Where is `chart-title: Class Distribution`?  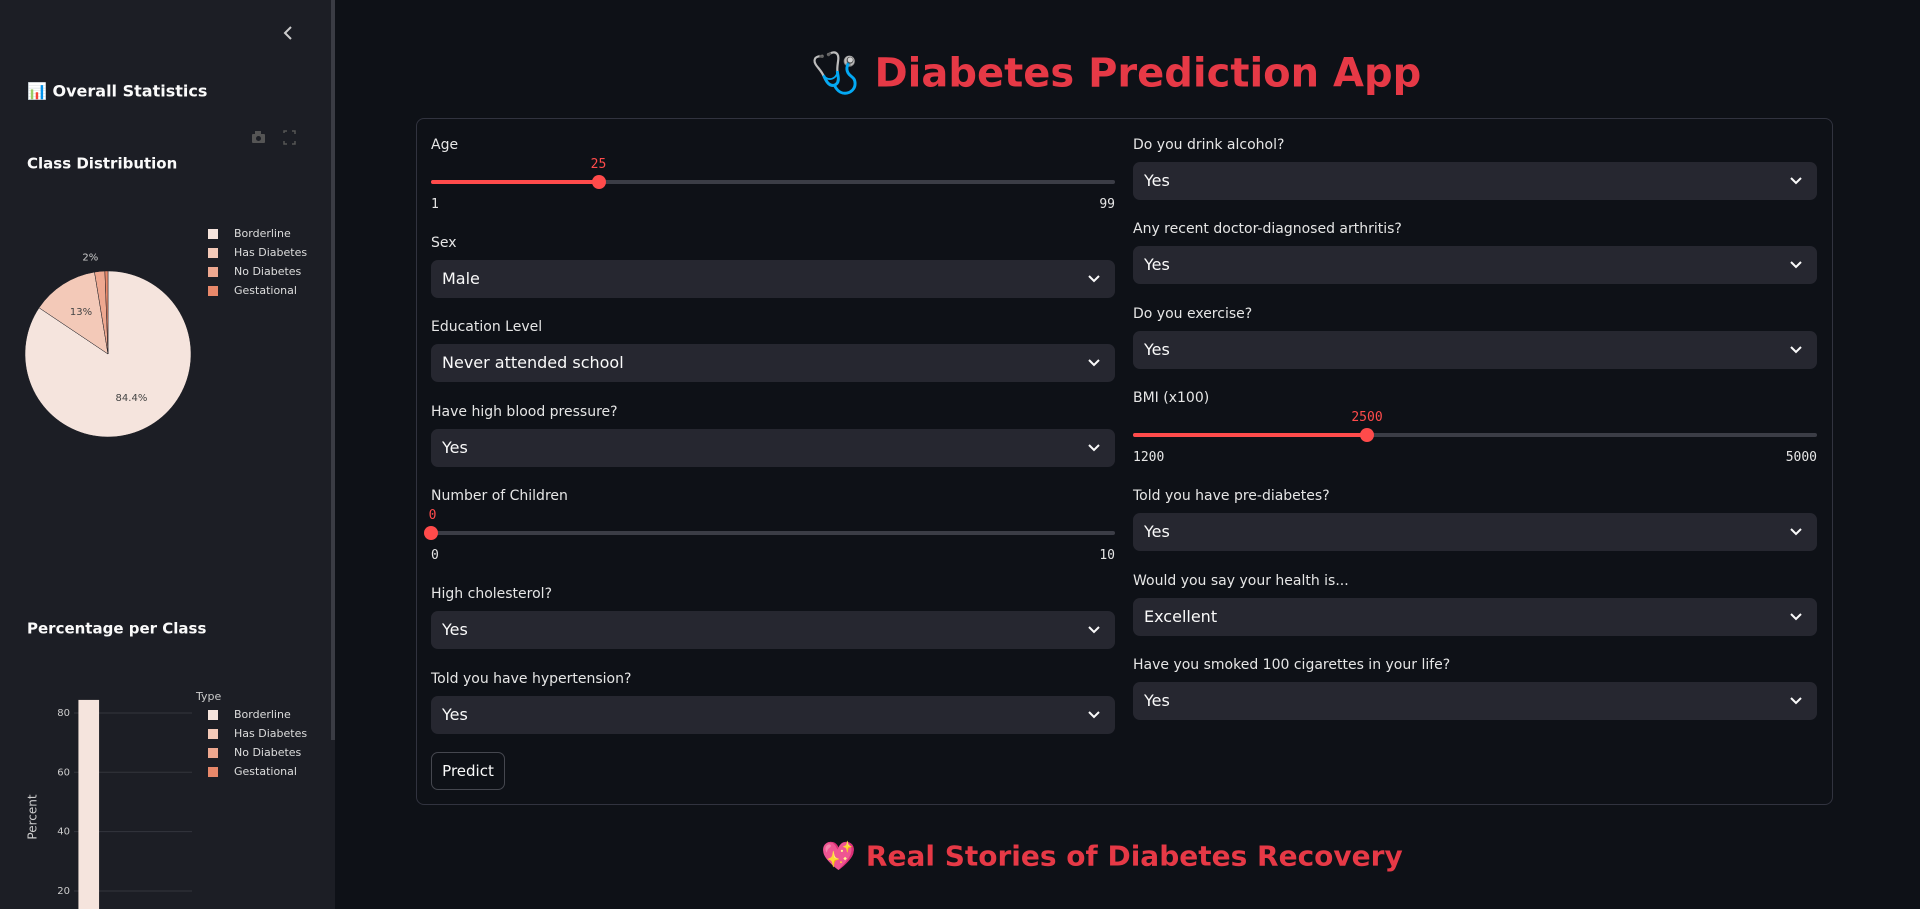 chart-title: Class Distribution is located at coordinates (102, 164).